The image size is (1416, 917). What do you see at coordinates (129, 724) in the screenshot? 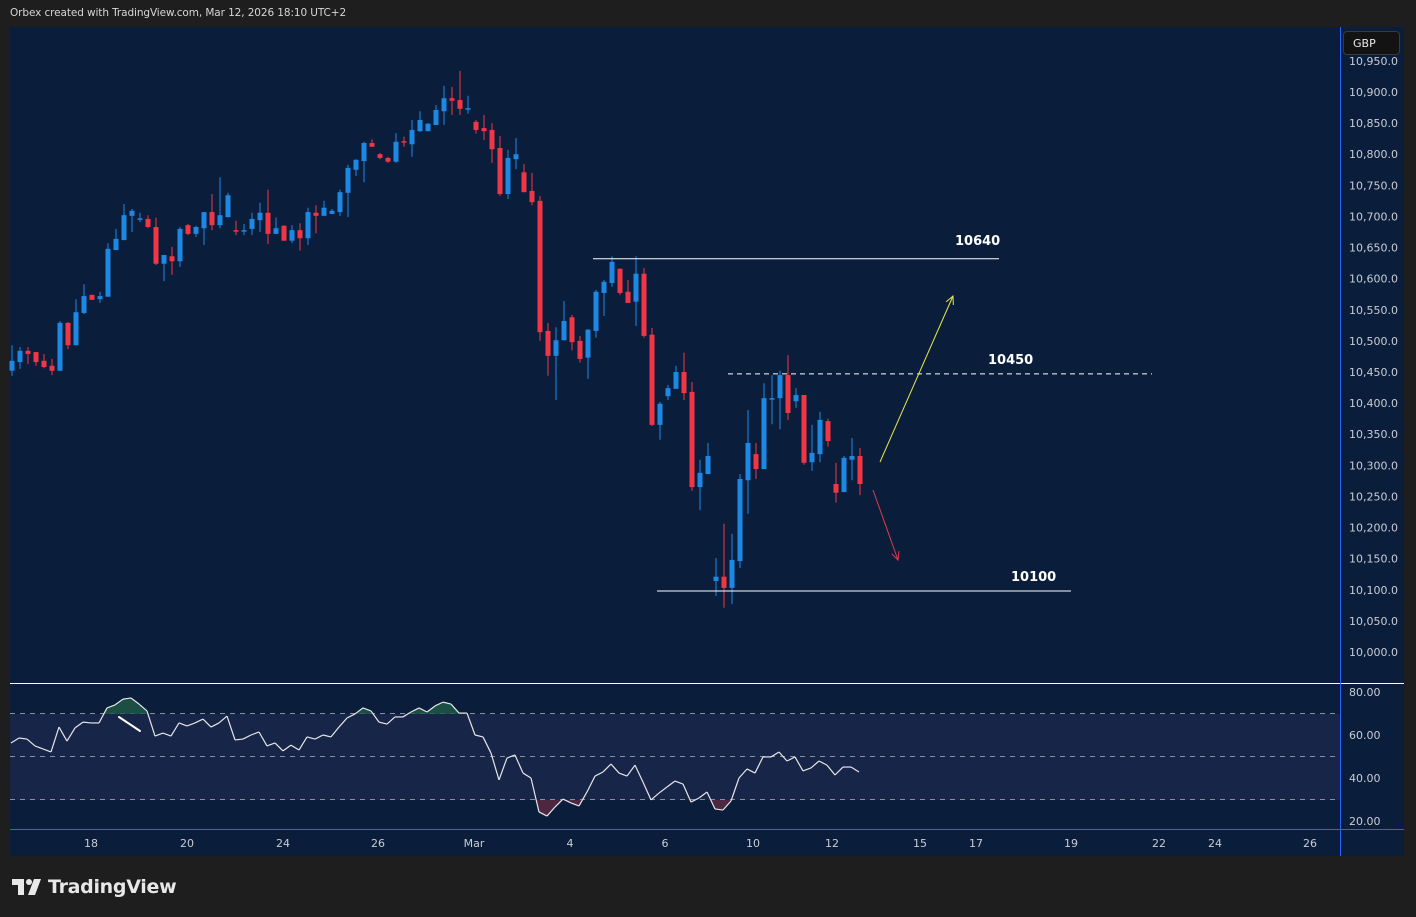
I see `rsi-annotation-stroke` at bounding box center [129, 724].